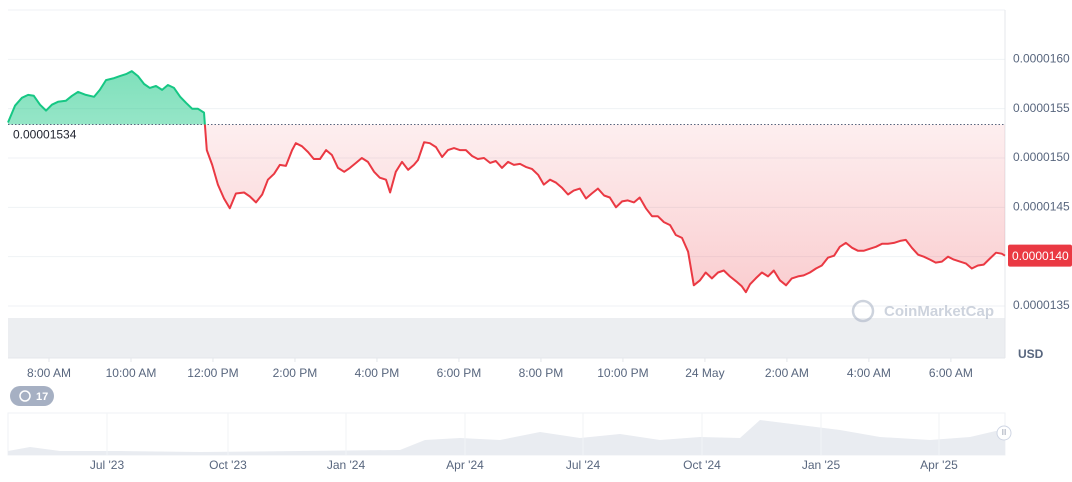  I want to click on x-tick-label: 12:00 PM, so click(212, 373).